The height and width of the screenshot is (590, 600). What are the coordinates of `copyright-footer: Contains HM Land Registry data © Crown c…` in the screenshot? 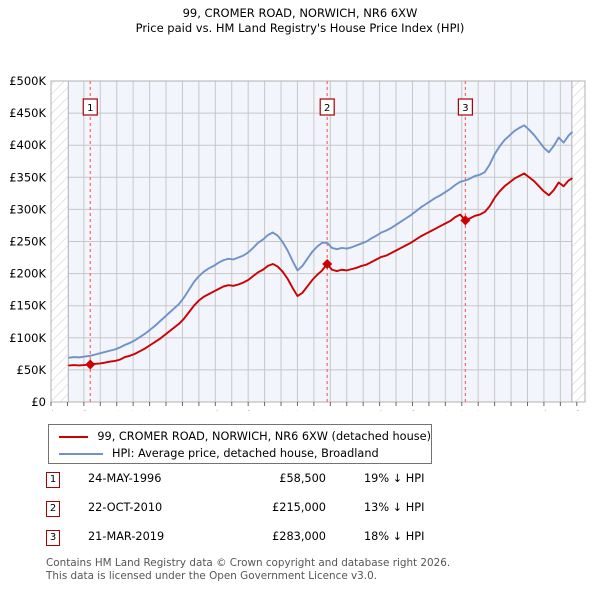 It's located at (316, 569).